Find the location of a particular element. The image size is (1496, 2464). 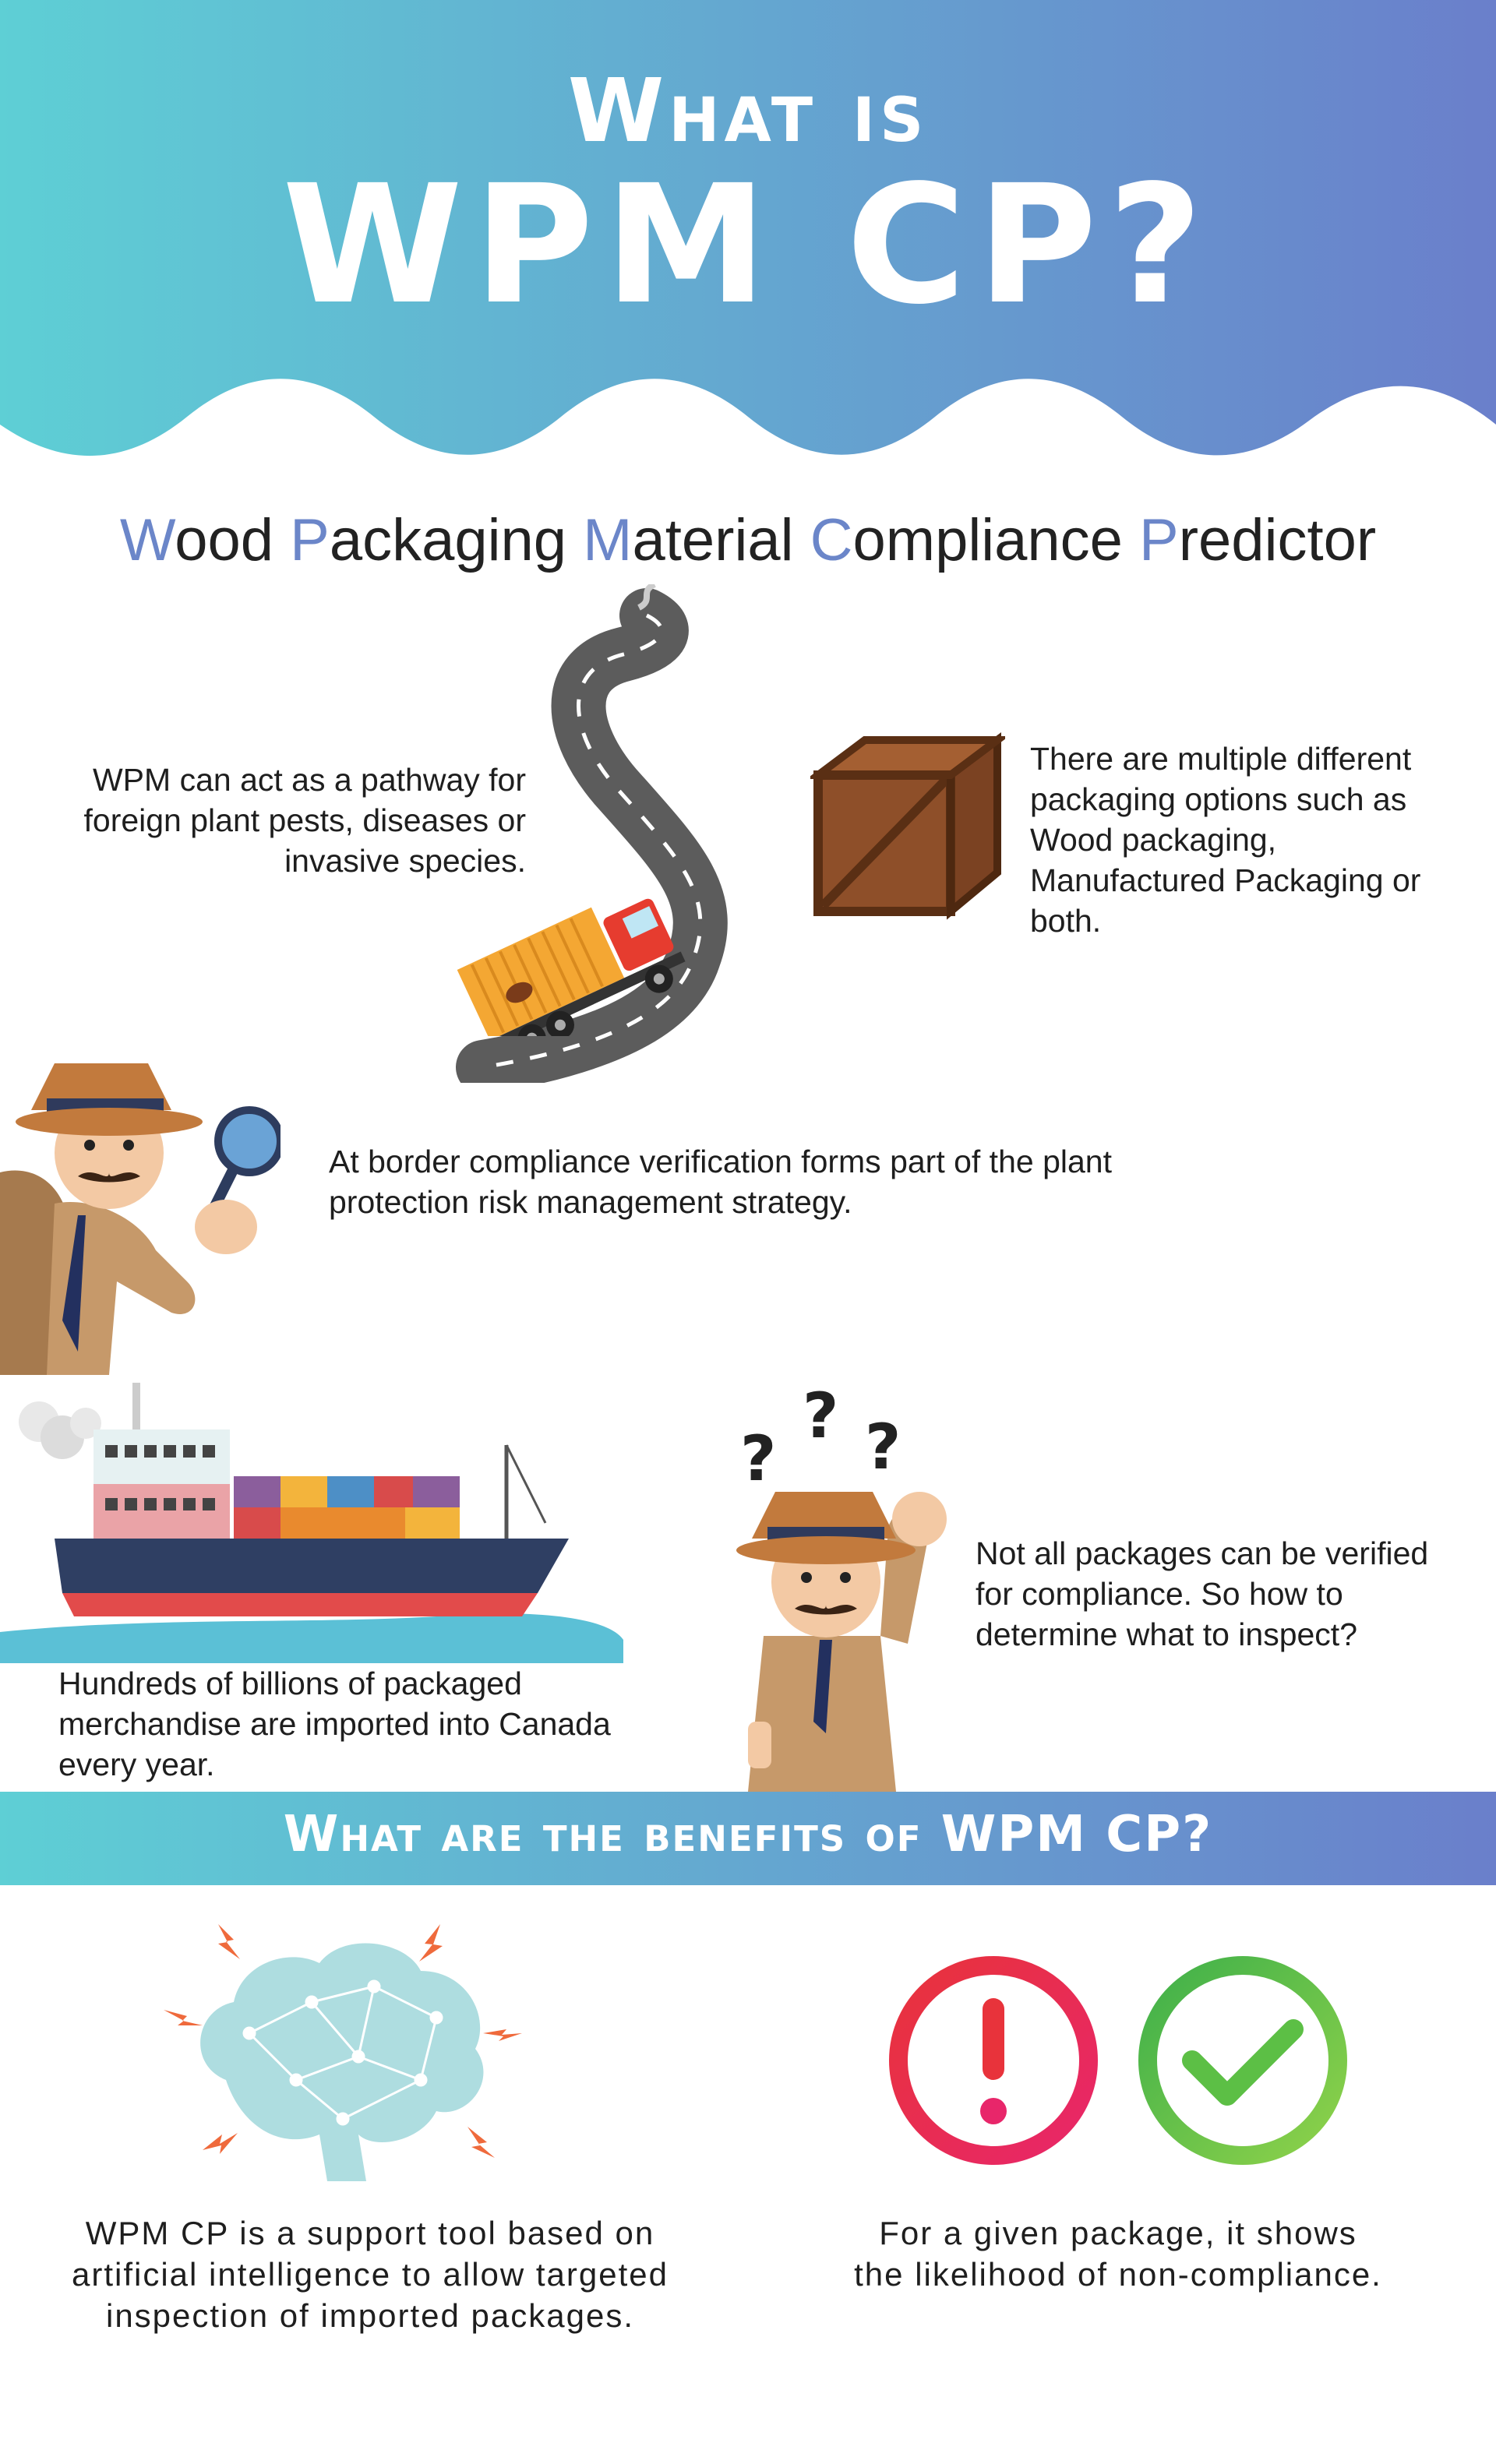

title-line-1: What is is located at coordinates (748, 111).